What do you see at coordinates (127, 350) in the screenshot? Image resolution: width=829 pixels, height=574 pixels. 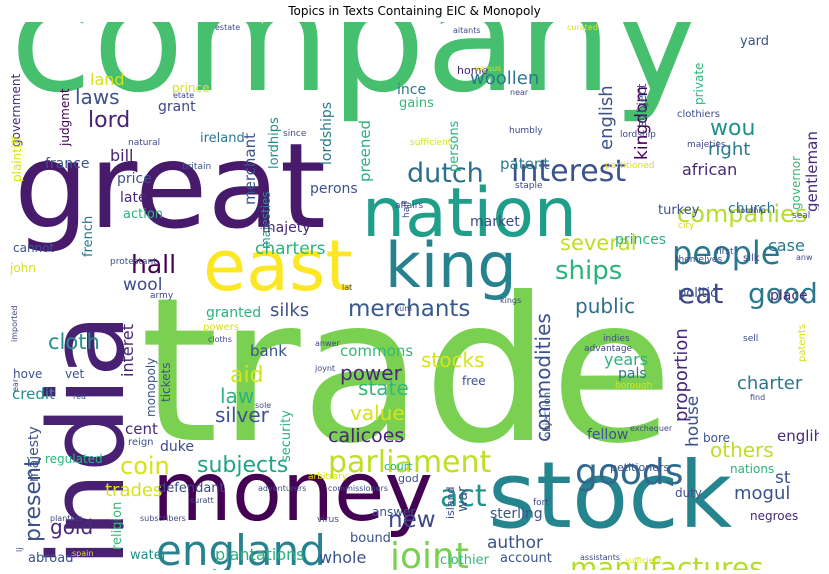 I see `word: interet` at bounding box center [127, 350].